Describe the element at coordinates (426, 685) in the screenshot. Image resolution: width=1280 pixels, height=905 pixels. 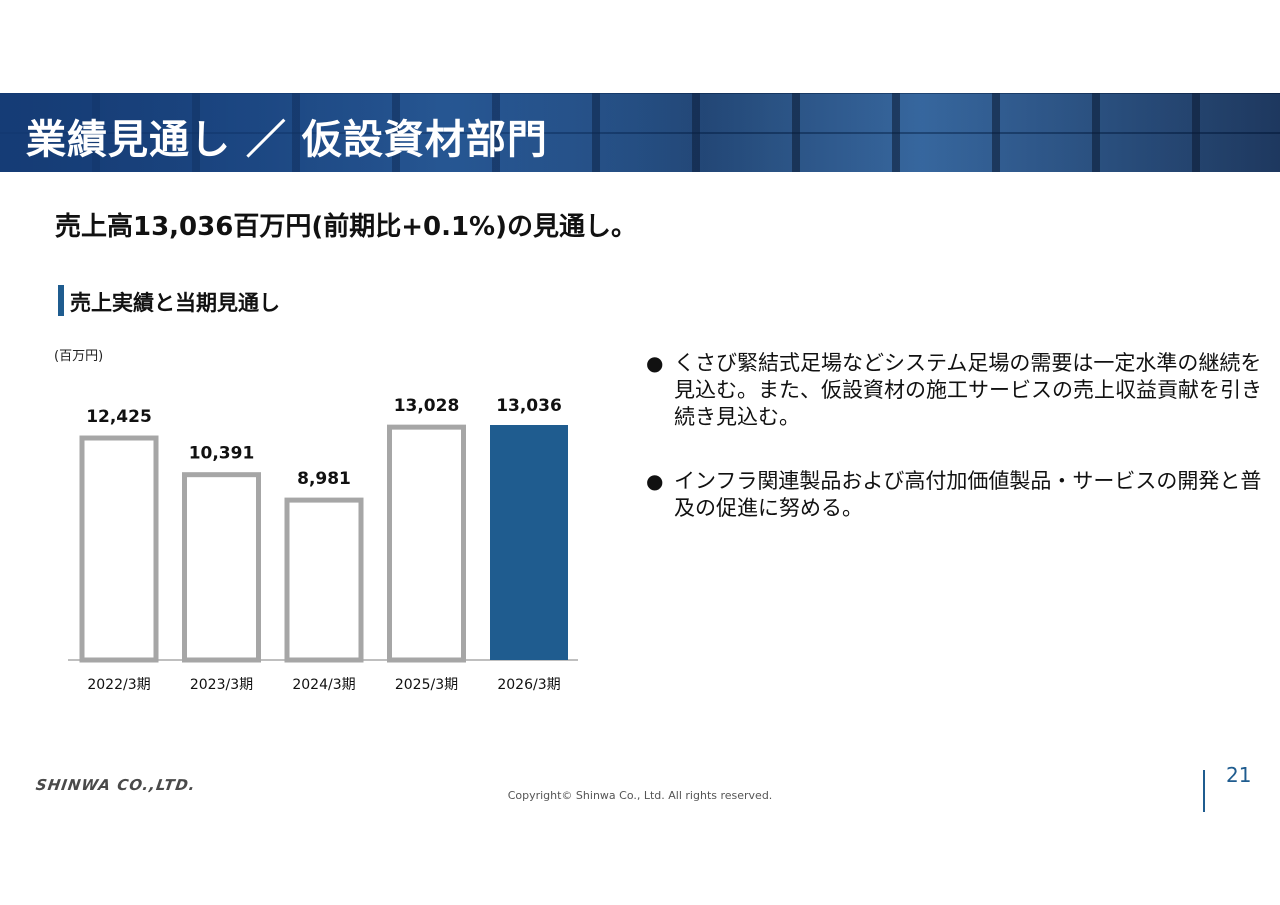
I see `x-tick-label-4: 2025/3期` at that location.